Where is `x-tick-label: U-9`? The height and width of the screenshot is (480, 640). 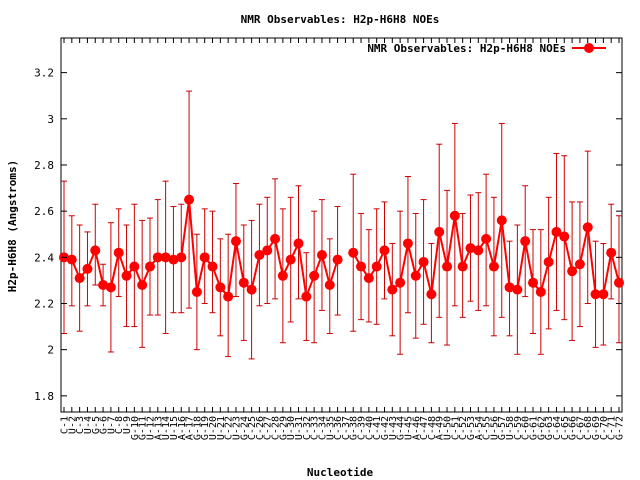
x-tick-label: U-9 is located at coordinates (127, 425).